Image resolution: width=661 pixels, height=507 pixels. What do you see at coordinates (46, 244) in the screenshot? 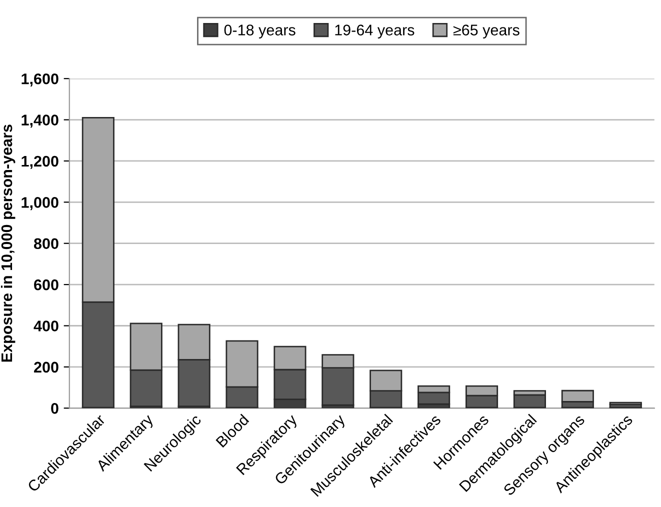
I see `y-tick-label: 800` at bounding box center [46, 244].